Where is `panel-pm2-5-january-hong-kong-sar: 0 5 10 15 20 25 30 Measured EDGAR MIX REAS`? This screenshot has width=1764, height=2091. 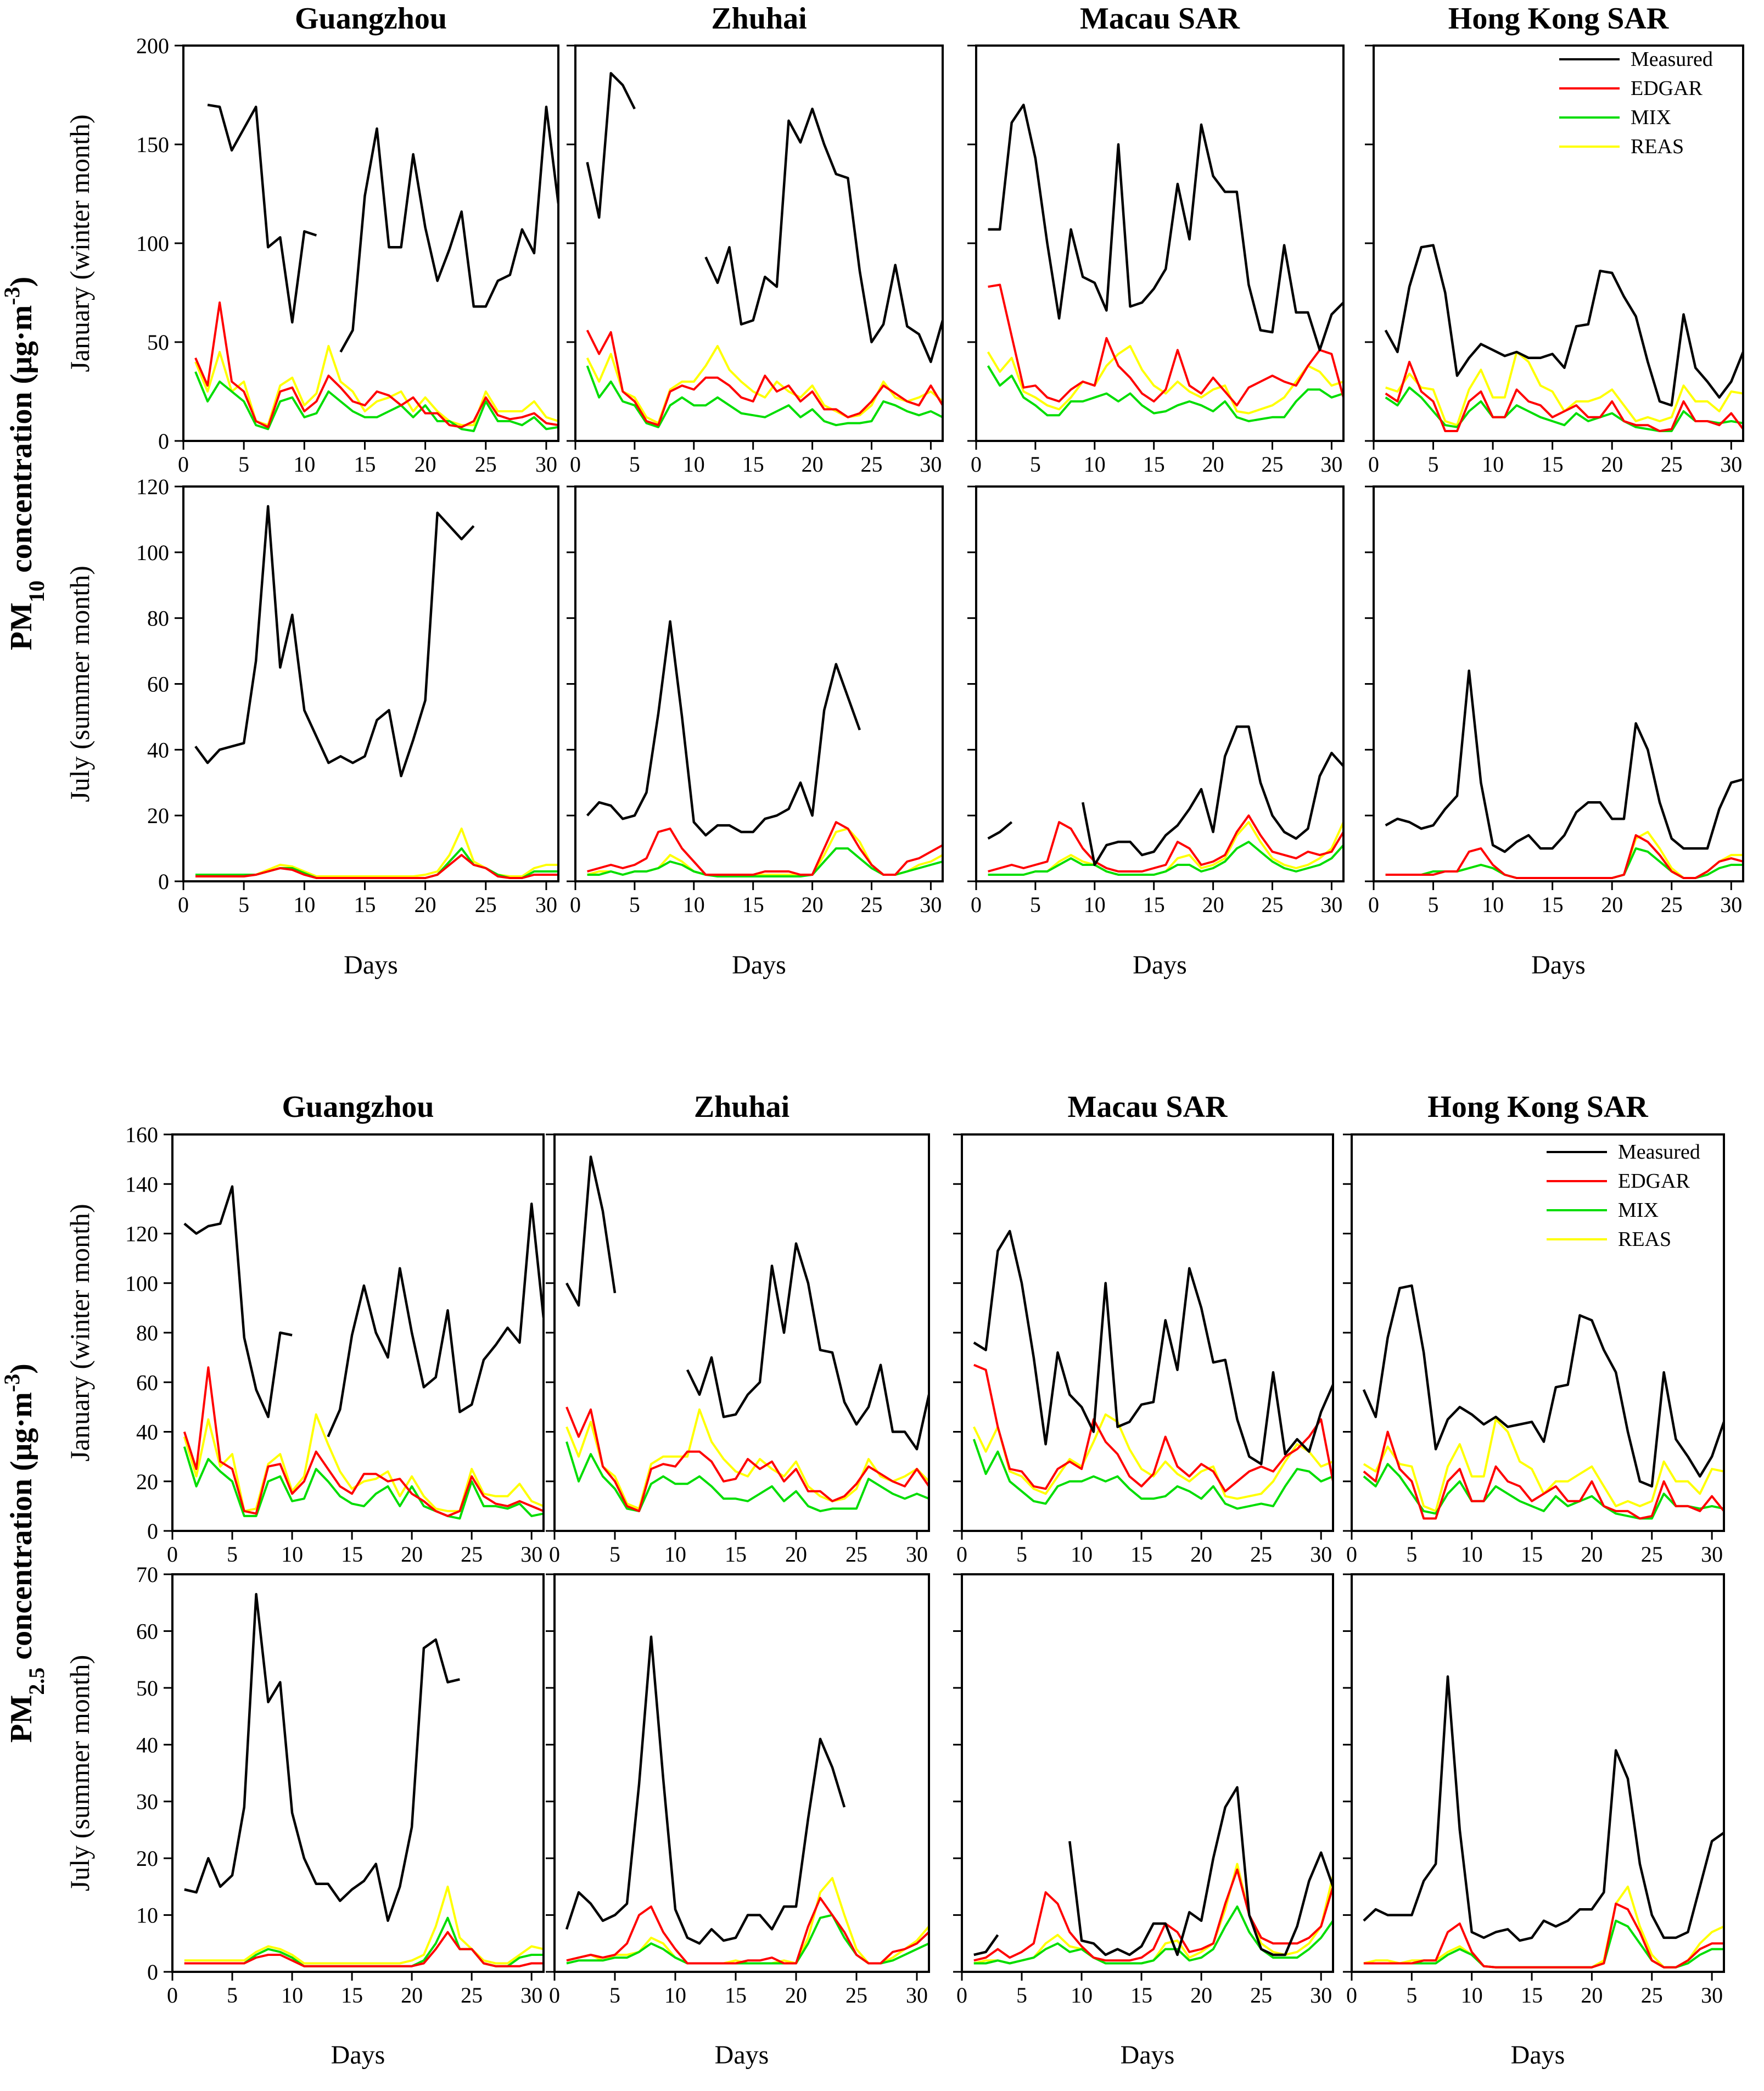
panel-pm2-5-january-hong-kong-sar: 0 5 10 15 20 25 30 Measured EDGAR MIX REAS is located at coordinates (1534, 1350).